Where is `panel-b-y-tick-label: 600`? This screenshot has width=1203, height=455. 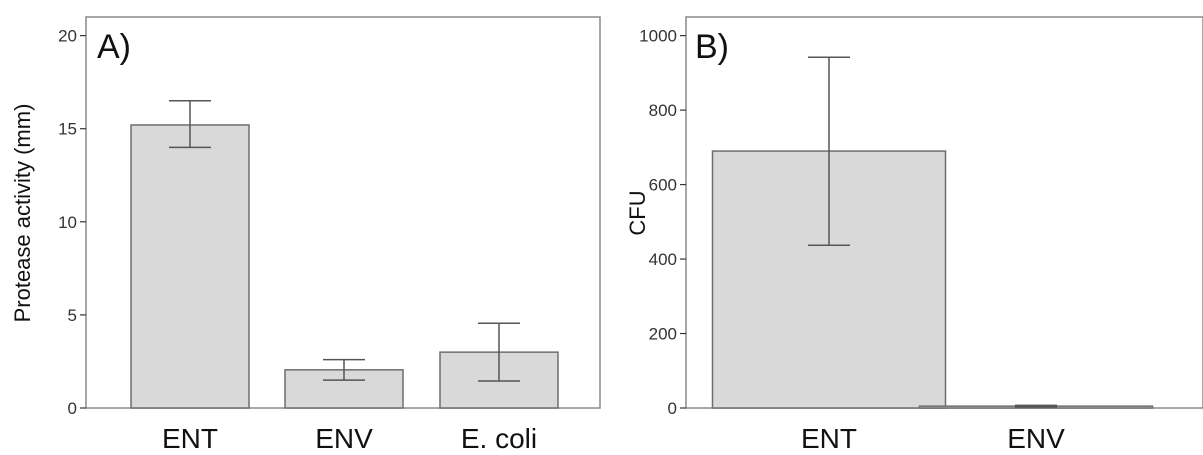 panel-b-y-tick-label: 600 is located at coordinates (663, 185).